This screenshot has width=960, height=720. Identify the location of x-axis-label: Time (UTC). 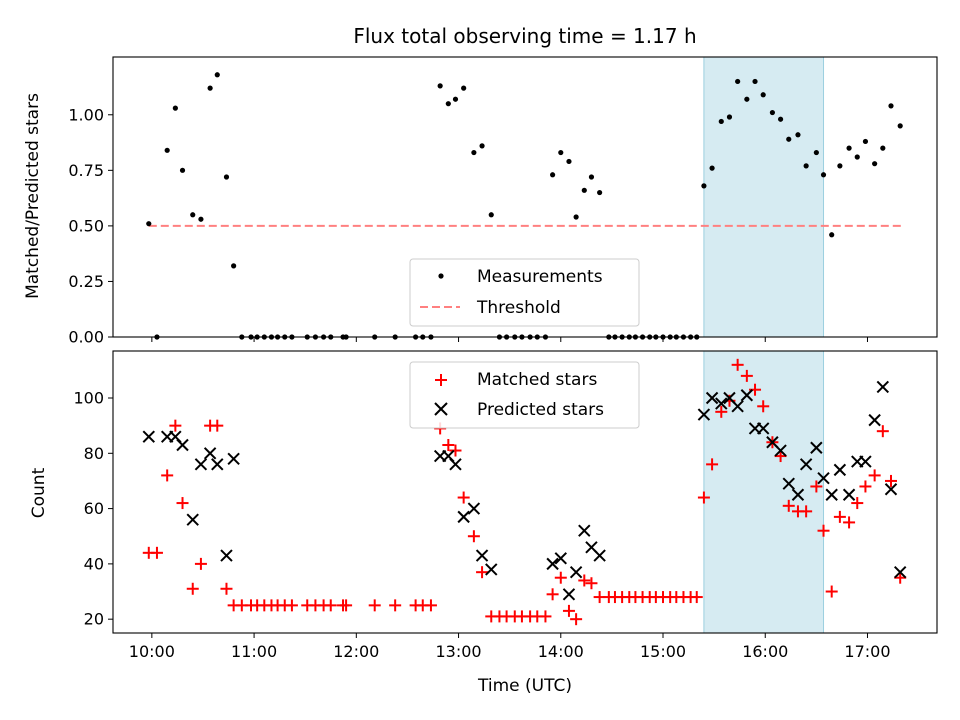
(524, 686).